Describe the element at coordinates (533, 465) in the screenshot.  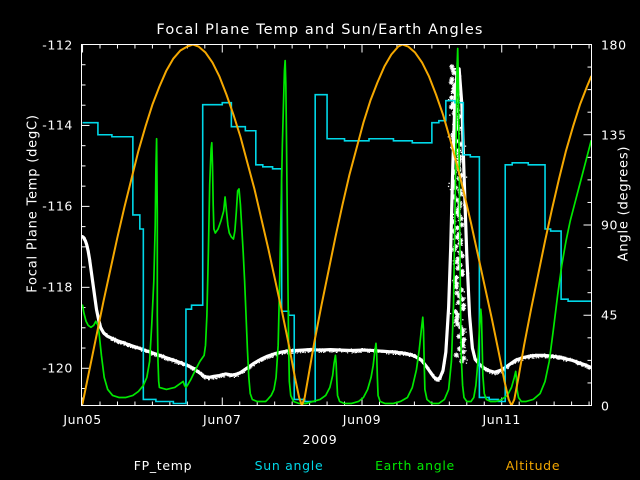
I see `legend-item-altitude: Altitude` at that location.